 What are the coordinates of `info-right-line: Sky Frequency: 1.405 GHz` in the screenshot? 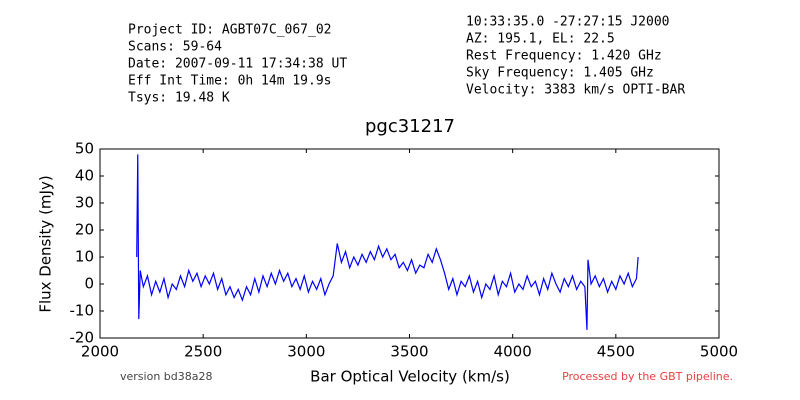 It's located at (560, 73).